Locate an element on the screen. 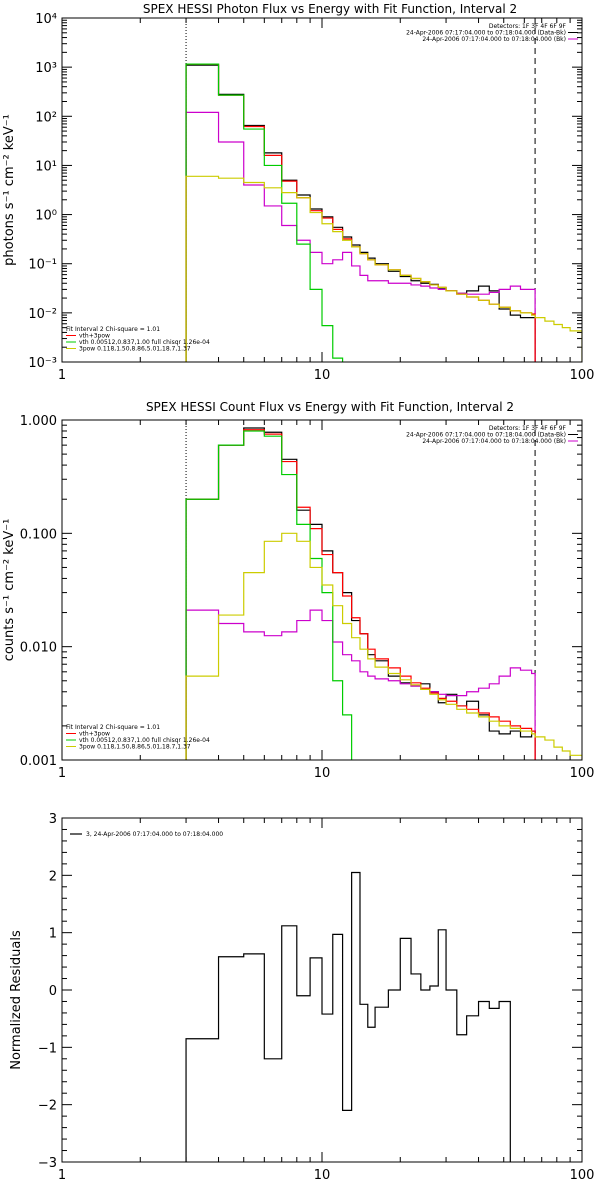 The height and width of the screenshot is (1200, 600). count-legend-bottom-left-entry: Fit Interval 2 Chi-square = 1.01 is located at coordinates (113, 727).